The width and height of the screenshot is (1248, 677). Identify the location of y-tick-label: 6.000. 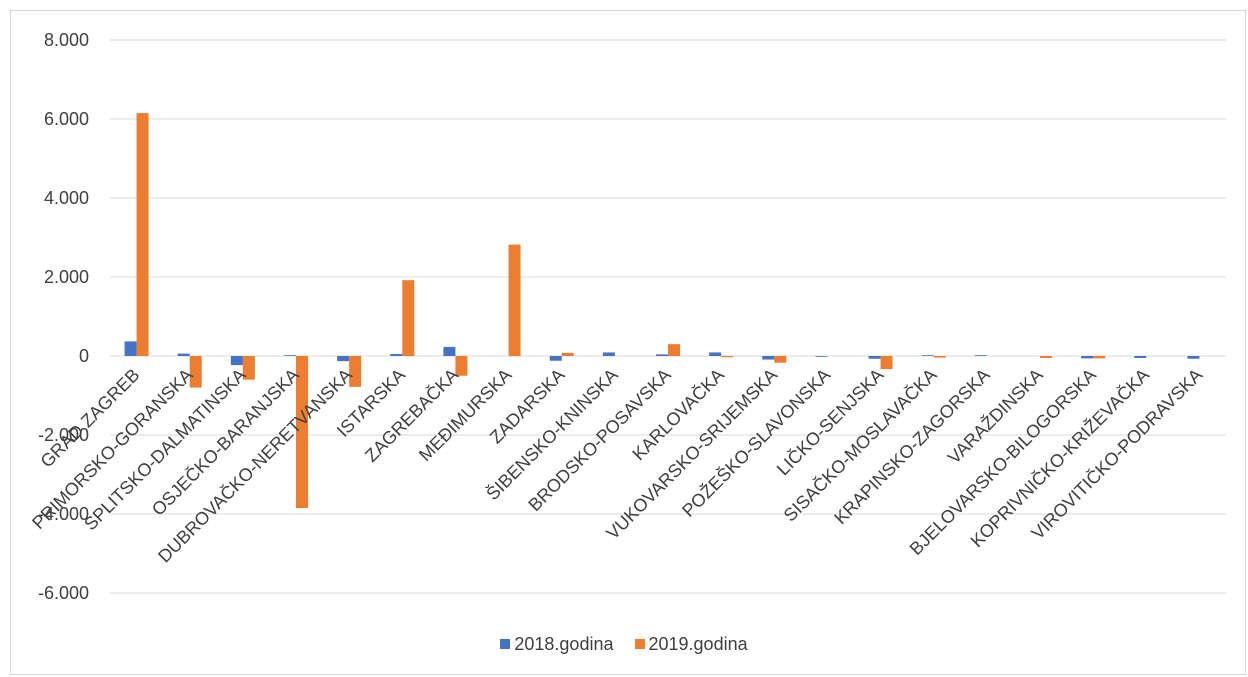
(66, 119).